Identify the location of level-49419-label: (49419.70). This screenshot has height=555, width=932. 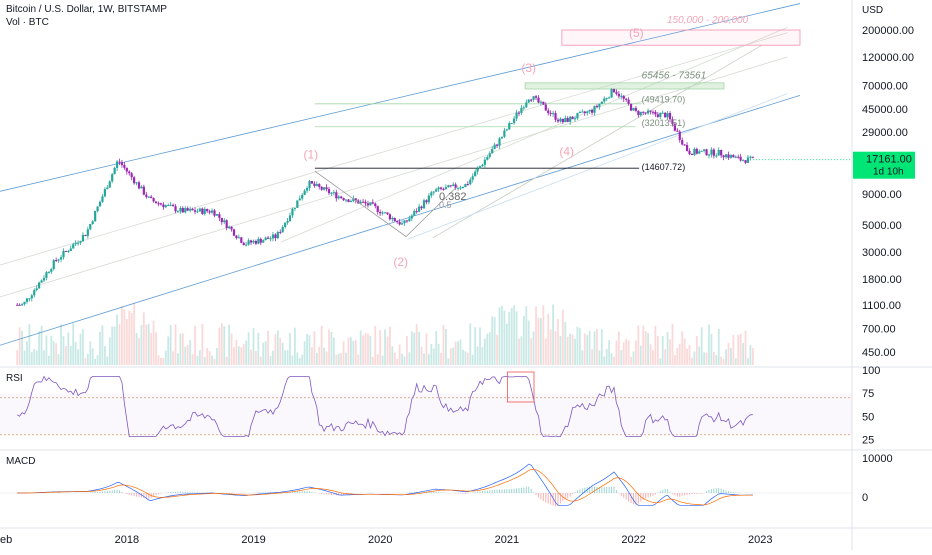
(664, 100).